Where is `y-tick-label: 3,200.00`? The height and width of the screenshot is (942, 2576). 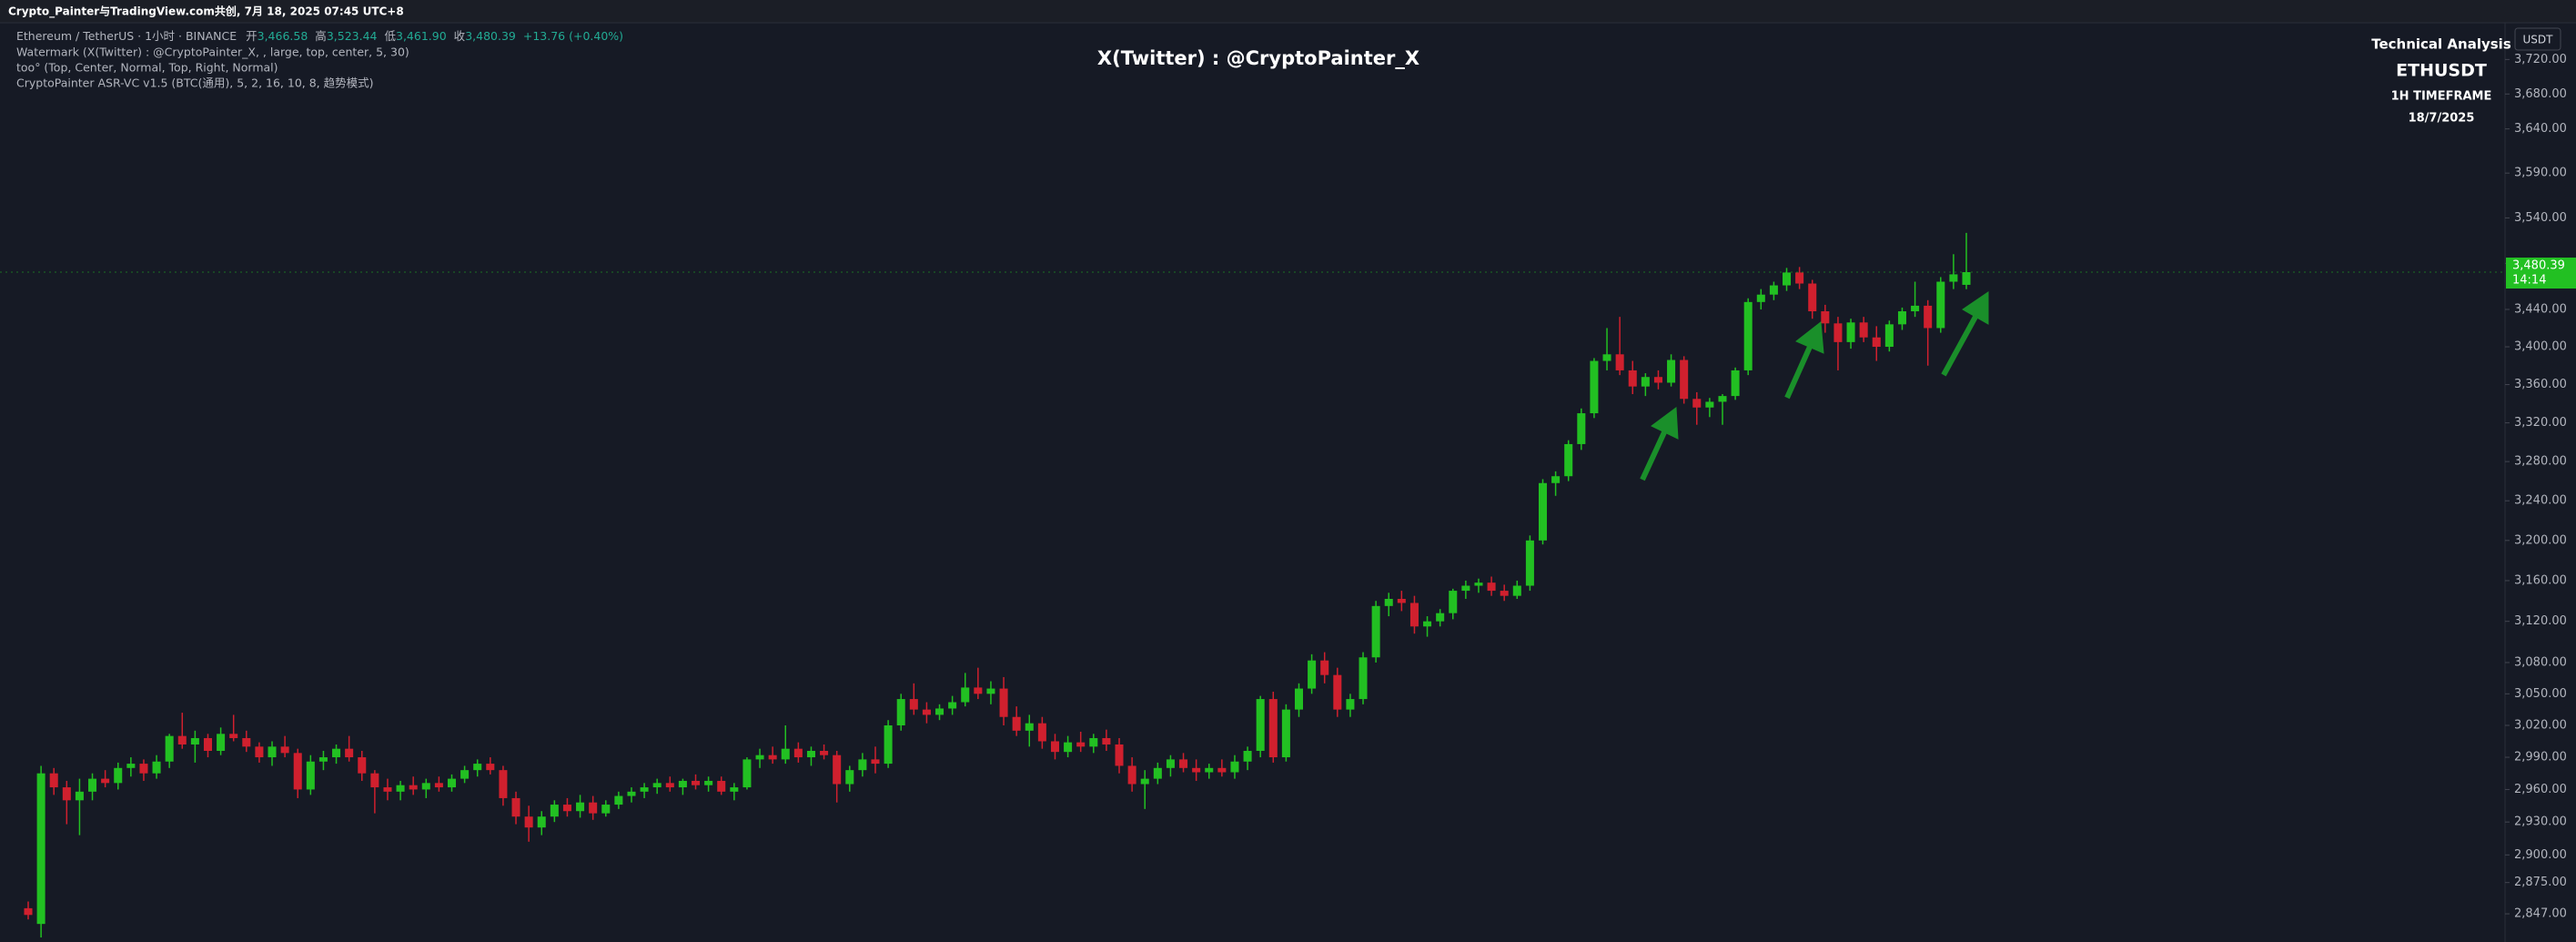
y-tick-label: 3,200.00 is located at coordinates (2540, 540).